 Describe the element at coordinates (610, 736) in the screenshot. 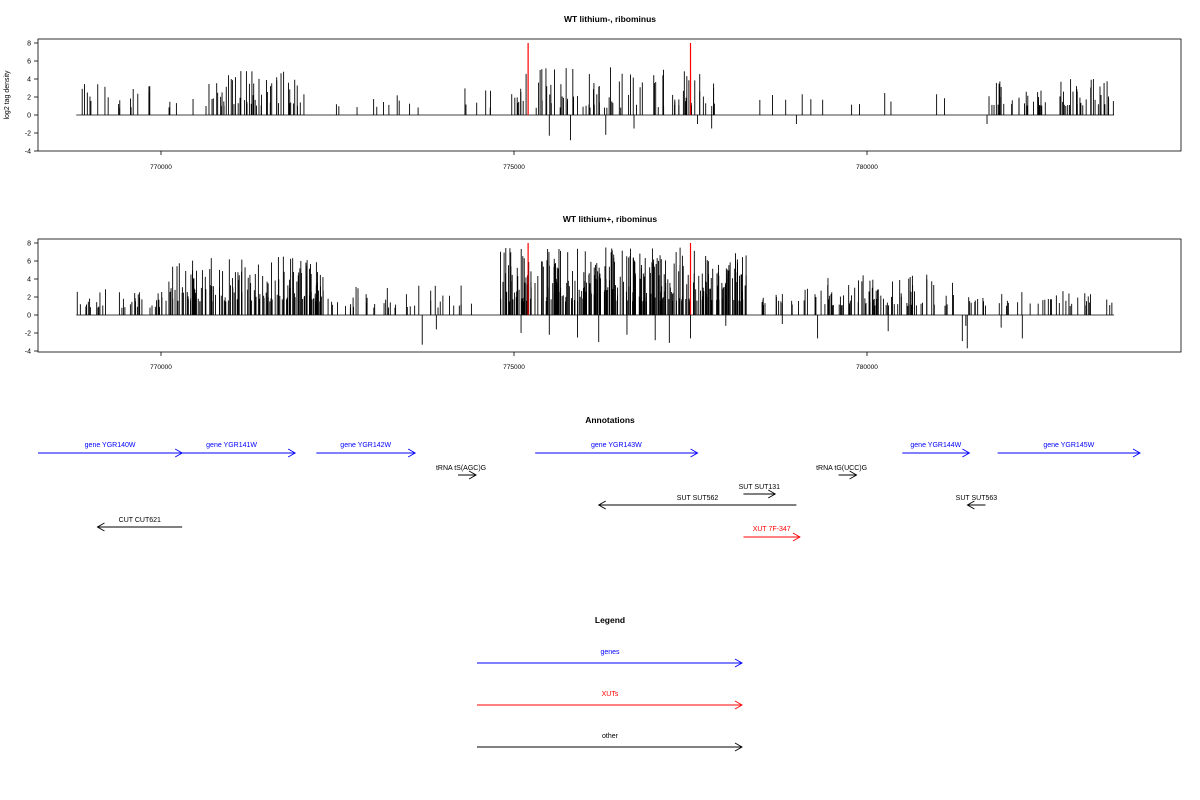

I see `legend-label: other` at that location.